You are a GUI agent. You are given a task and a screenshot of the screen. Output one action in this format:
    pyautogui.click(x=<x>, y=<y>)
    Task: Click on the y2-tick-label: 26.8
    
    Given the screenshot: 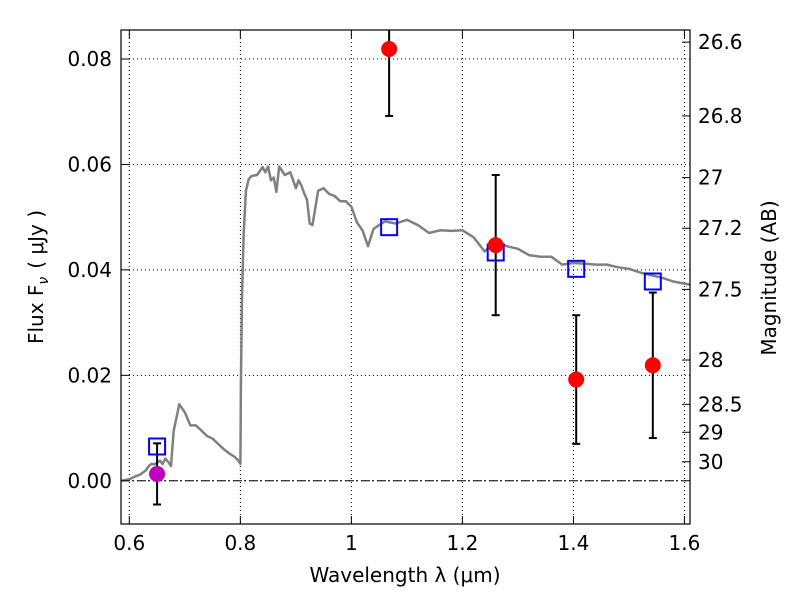 What is the action you would take?
    pyautogui.click(x=720, y=116)
    